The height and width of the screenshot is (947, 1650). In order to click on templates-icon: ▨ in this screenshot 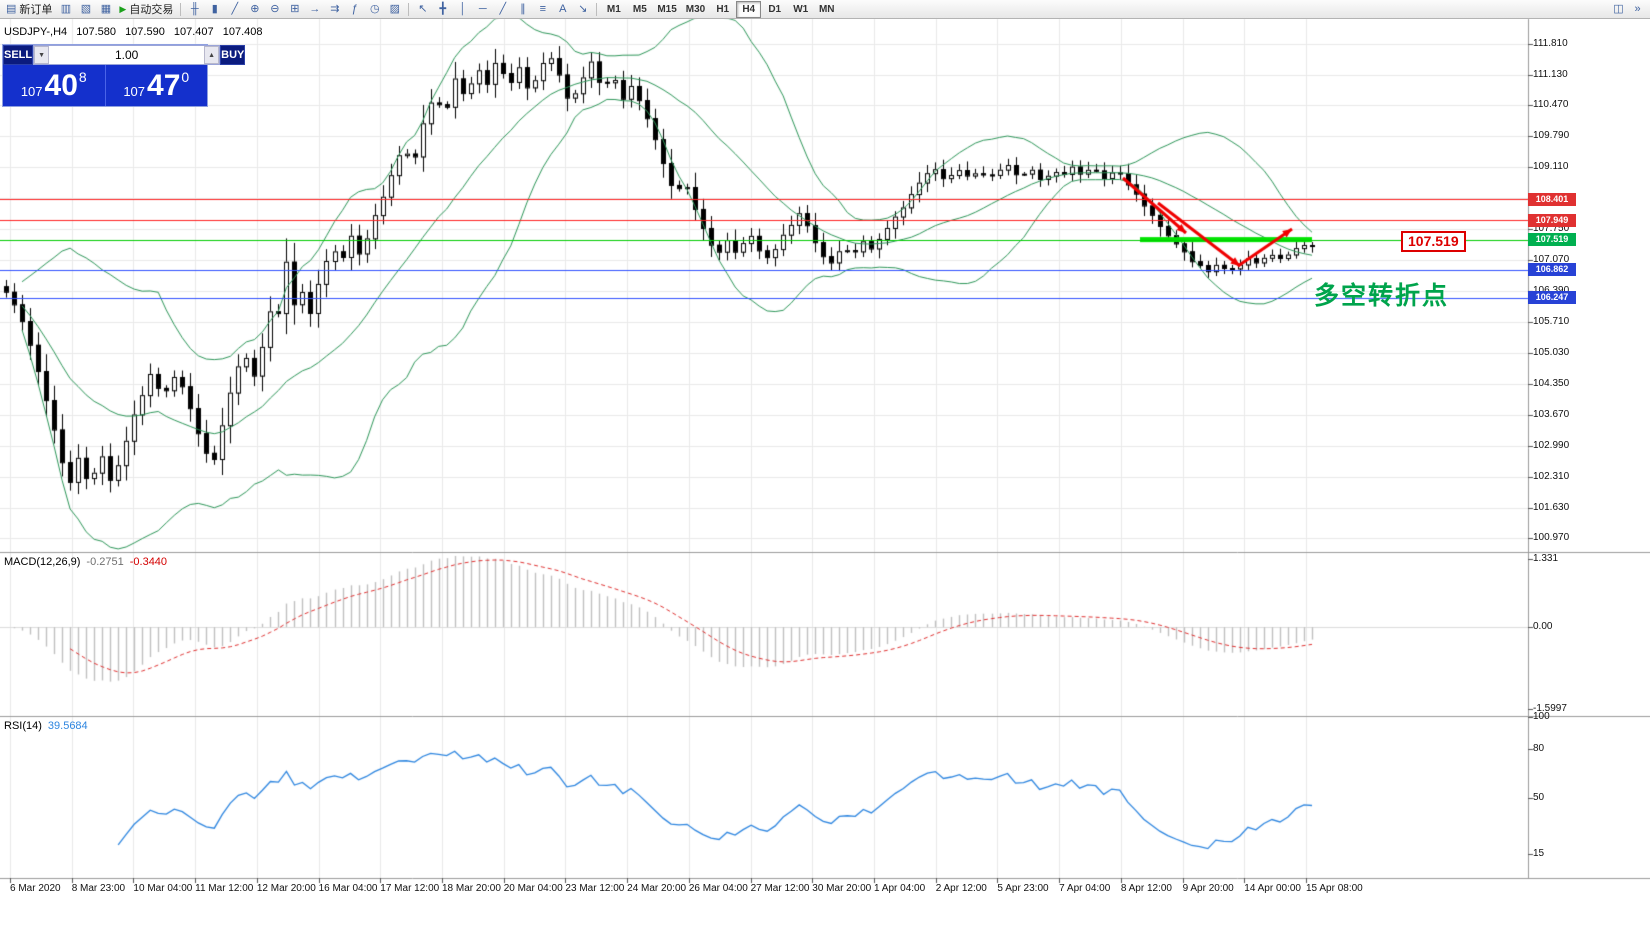, I will do `click(395, 8)`.